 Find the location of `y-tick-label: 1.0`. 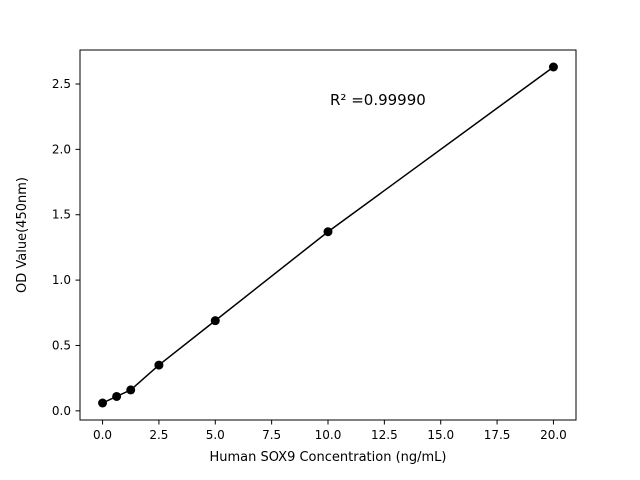

y-tick-label: 1.0 is located at coordinates (61, 280).